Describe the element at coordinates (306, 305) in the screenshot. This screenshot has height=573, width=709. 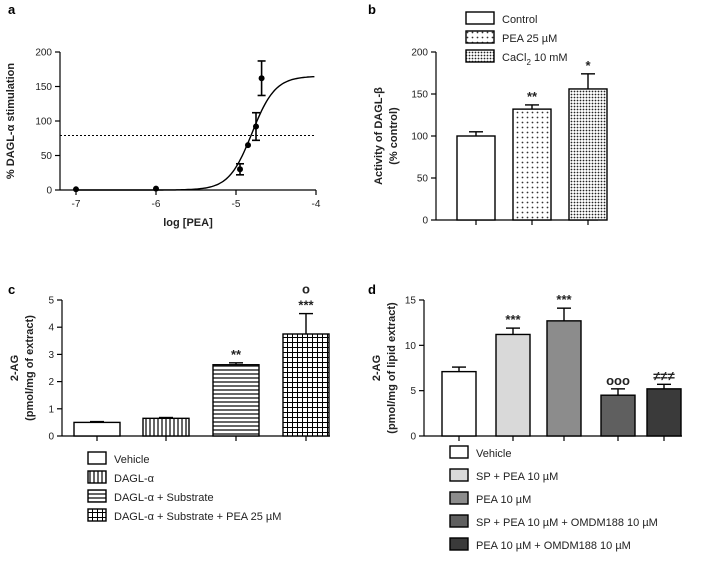
I see `panel-c-significance-mark: ***` at that location.